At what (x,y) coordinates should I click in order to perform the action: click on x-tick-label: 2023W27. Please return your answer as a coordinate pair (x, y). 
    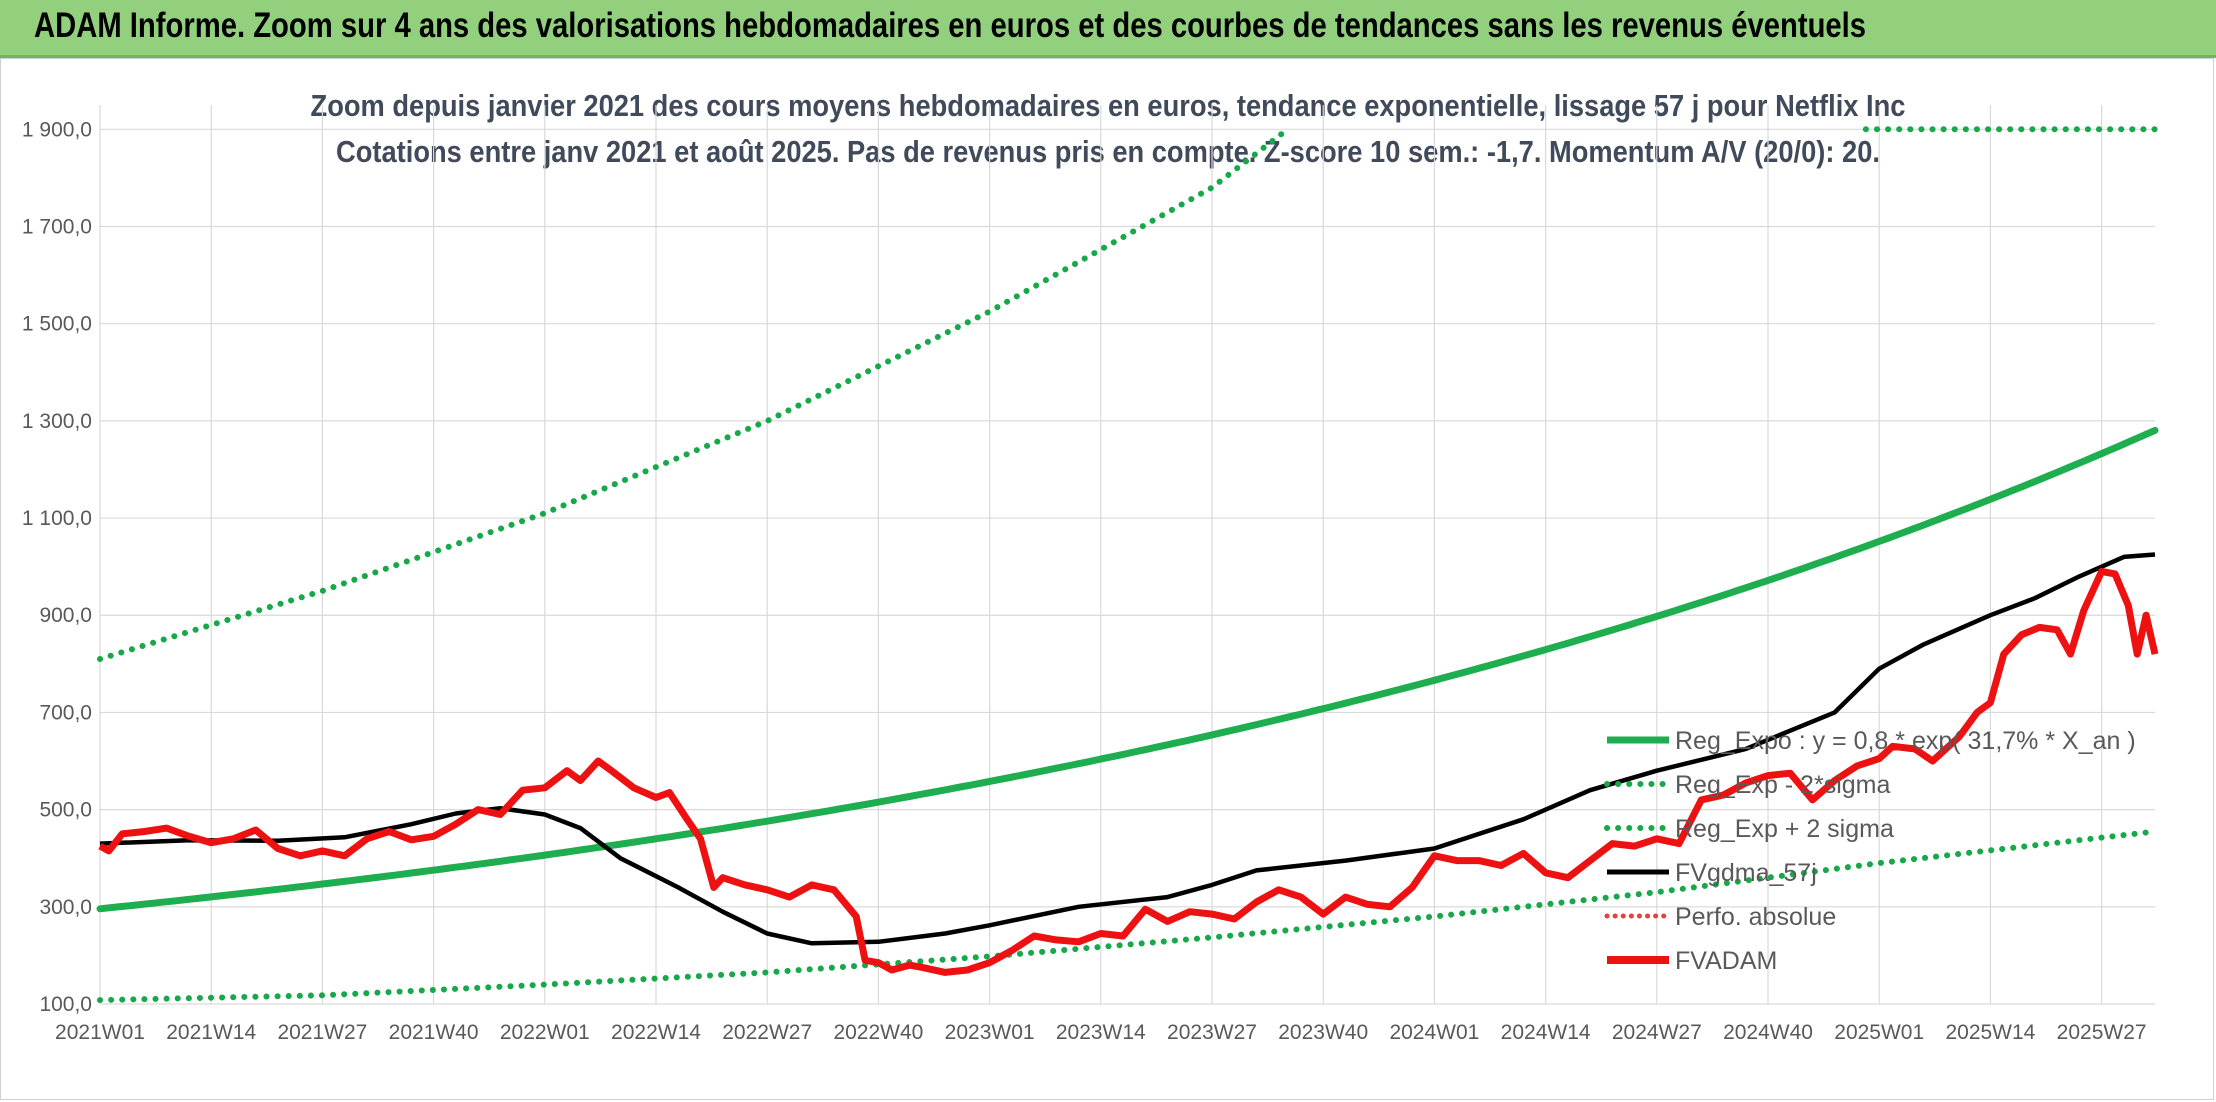
    Looking at the image, I should click on (1212, 1032).